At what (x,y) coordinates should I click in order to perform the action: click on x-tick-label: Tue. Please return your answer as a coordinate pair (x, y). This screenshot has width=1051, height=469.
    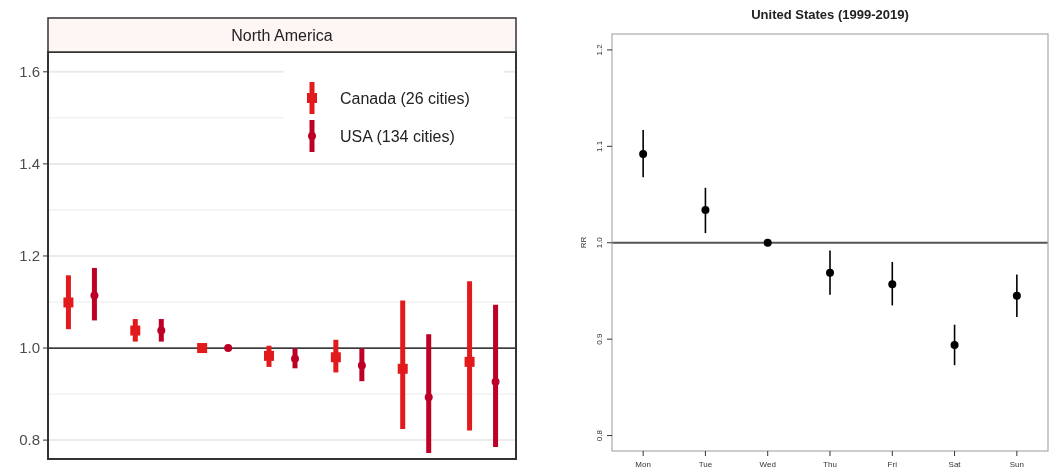
    Looking at the image, I should click on (705, 464).